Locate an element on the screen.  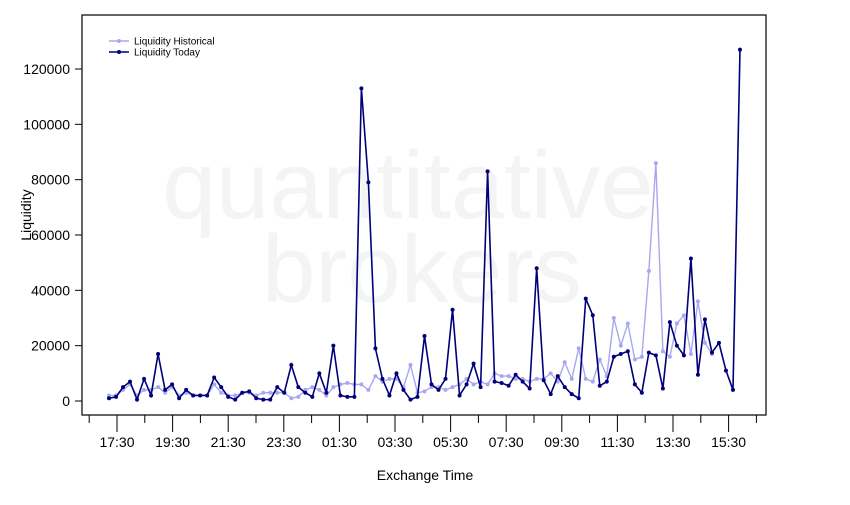
y-tick-label-5: 100000 is located at coordinates (46, 124).